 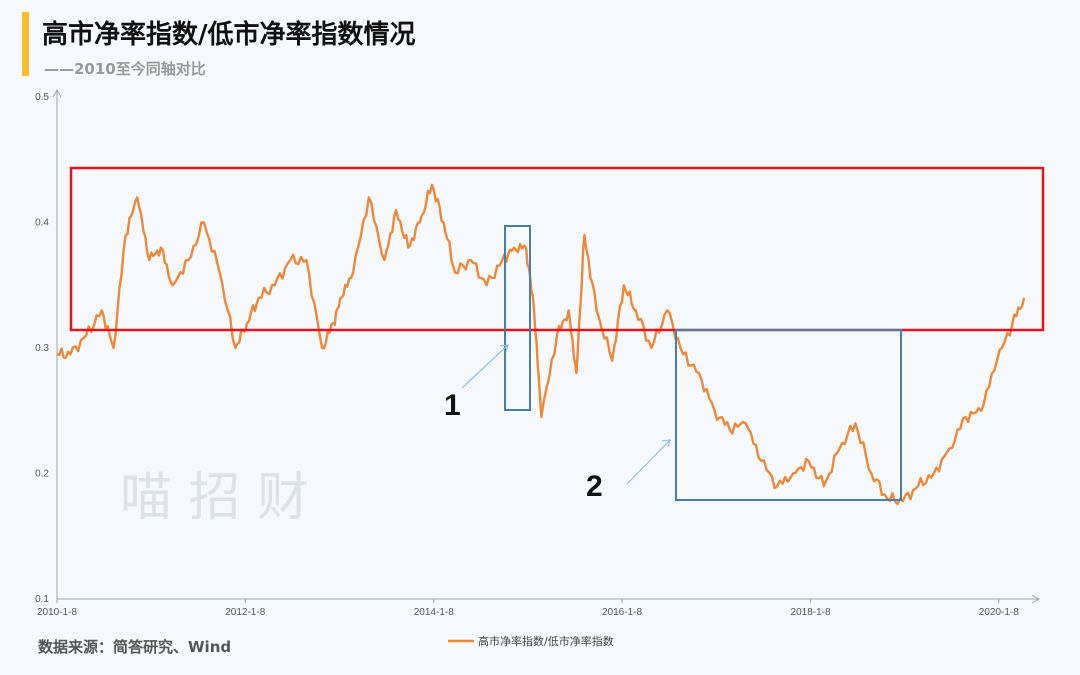 I want to click on legend-label: 高市净率指数/低市净率指数, so click(x=546, y=641).